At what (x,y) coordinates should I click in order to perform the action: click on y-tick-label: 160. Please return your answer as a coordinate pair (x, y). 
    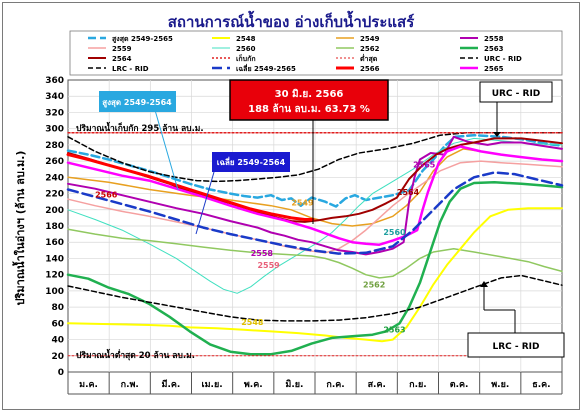
    Looking at the image, I should click on (54, 243).